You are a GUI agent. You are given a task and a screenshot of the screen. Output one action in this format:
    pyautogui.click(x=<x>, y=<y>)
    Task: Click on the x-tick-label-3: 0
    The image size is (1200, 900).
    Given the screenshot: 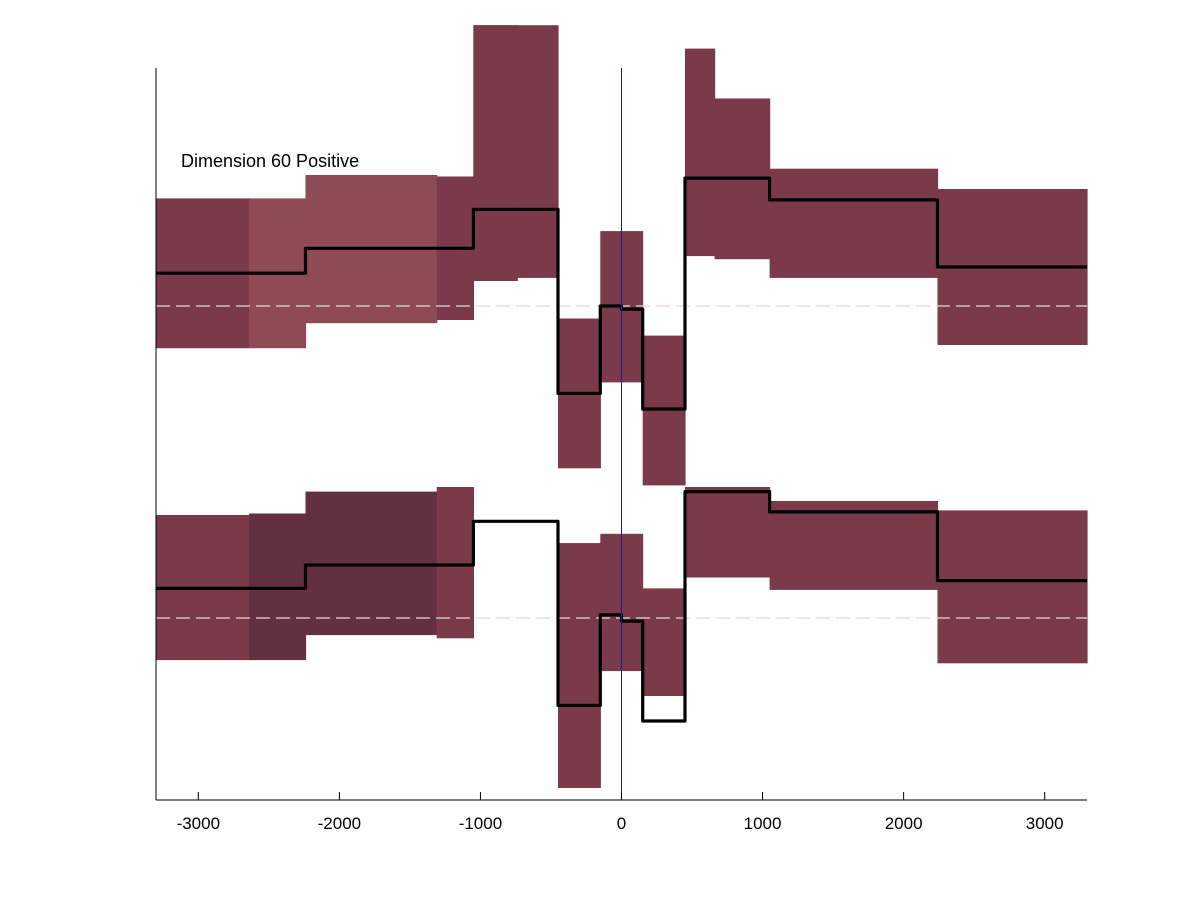 What is the action you would take?
    pyautogui.click(x=621, y=823)
    